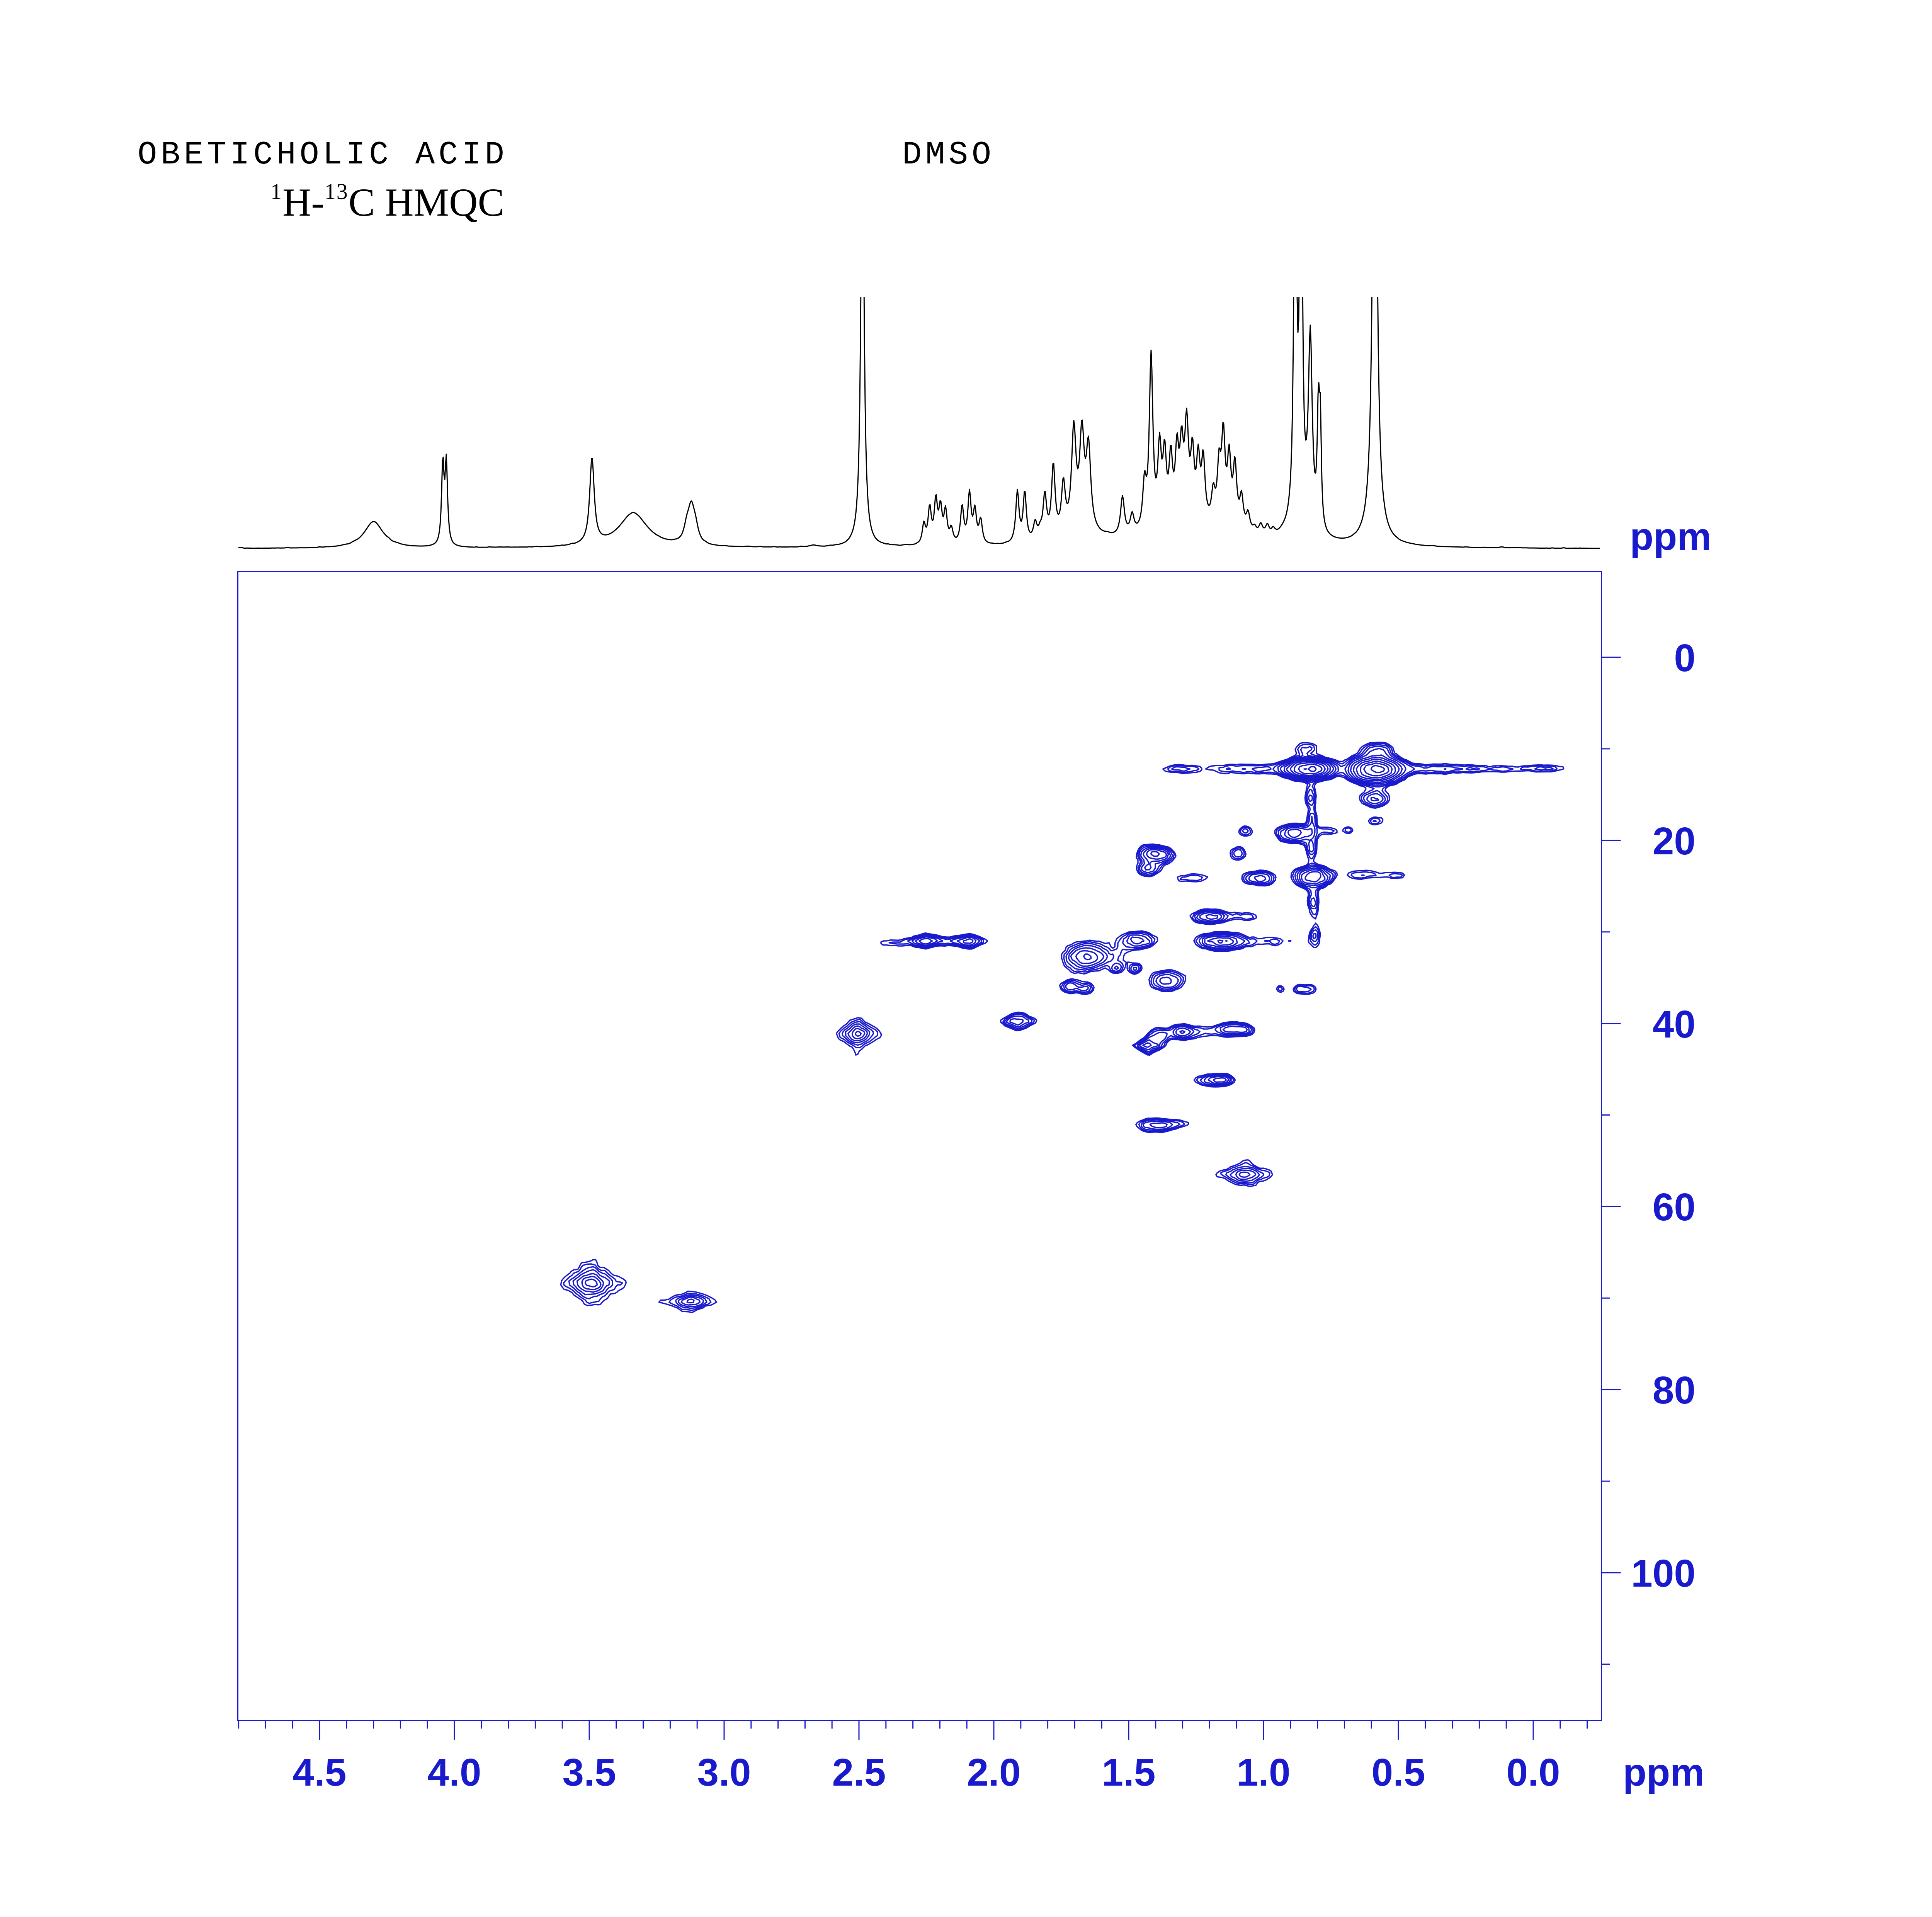 This screenshot has height=1917, width=1932. What do you see at coordinates (1685, 658) in the screenshot?
I see `svg-text: 0` at bounding box center [1685, 658].